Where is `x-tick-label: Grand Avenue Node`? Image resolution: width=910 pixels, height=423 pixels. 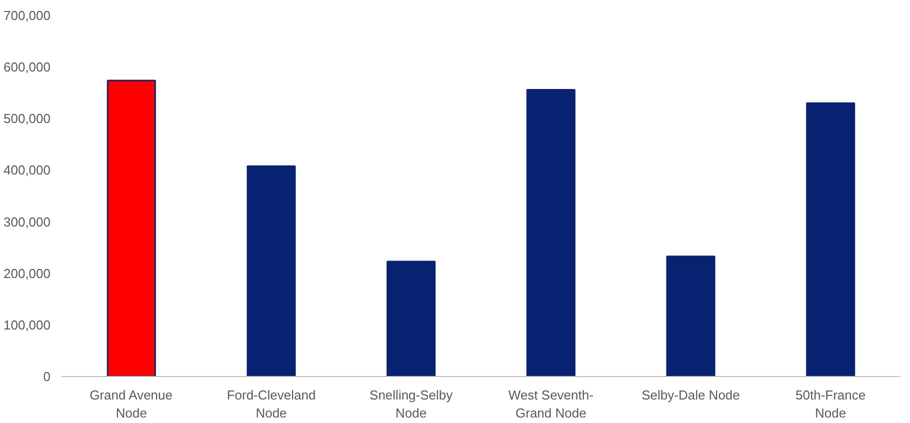
x-tick-label: Grand Avenue Node is located at coordinates (131, 404).